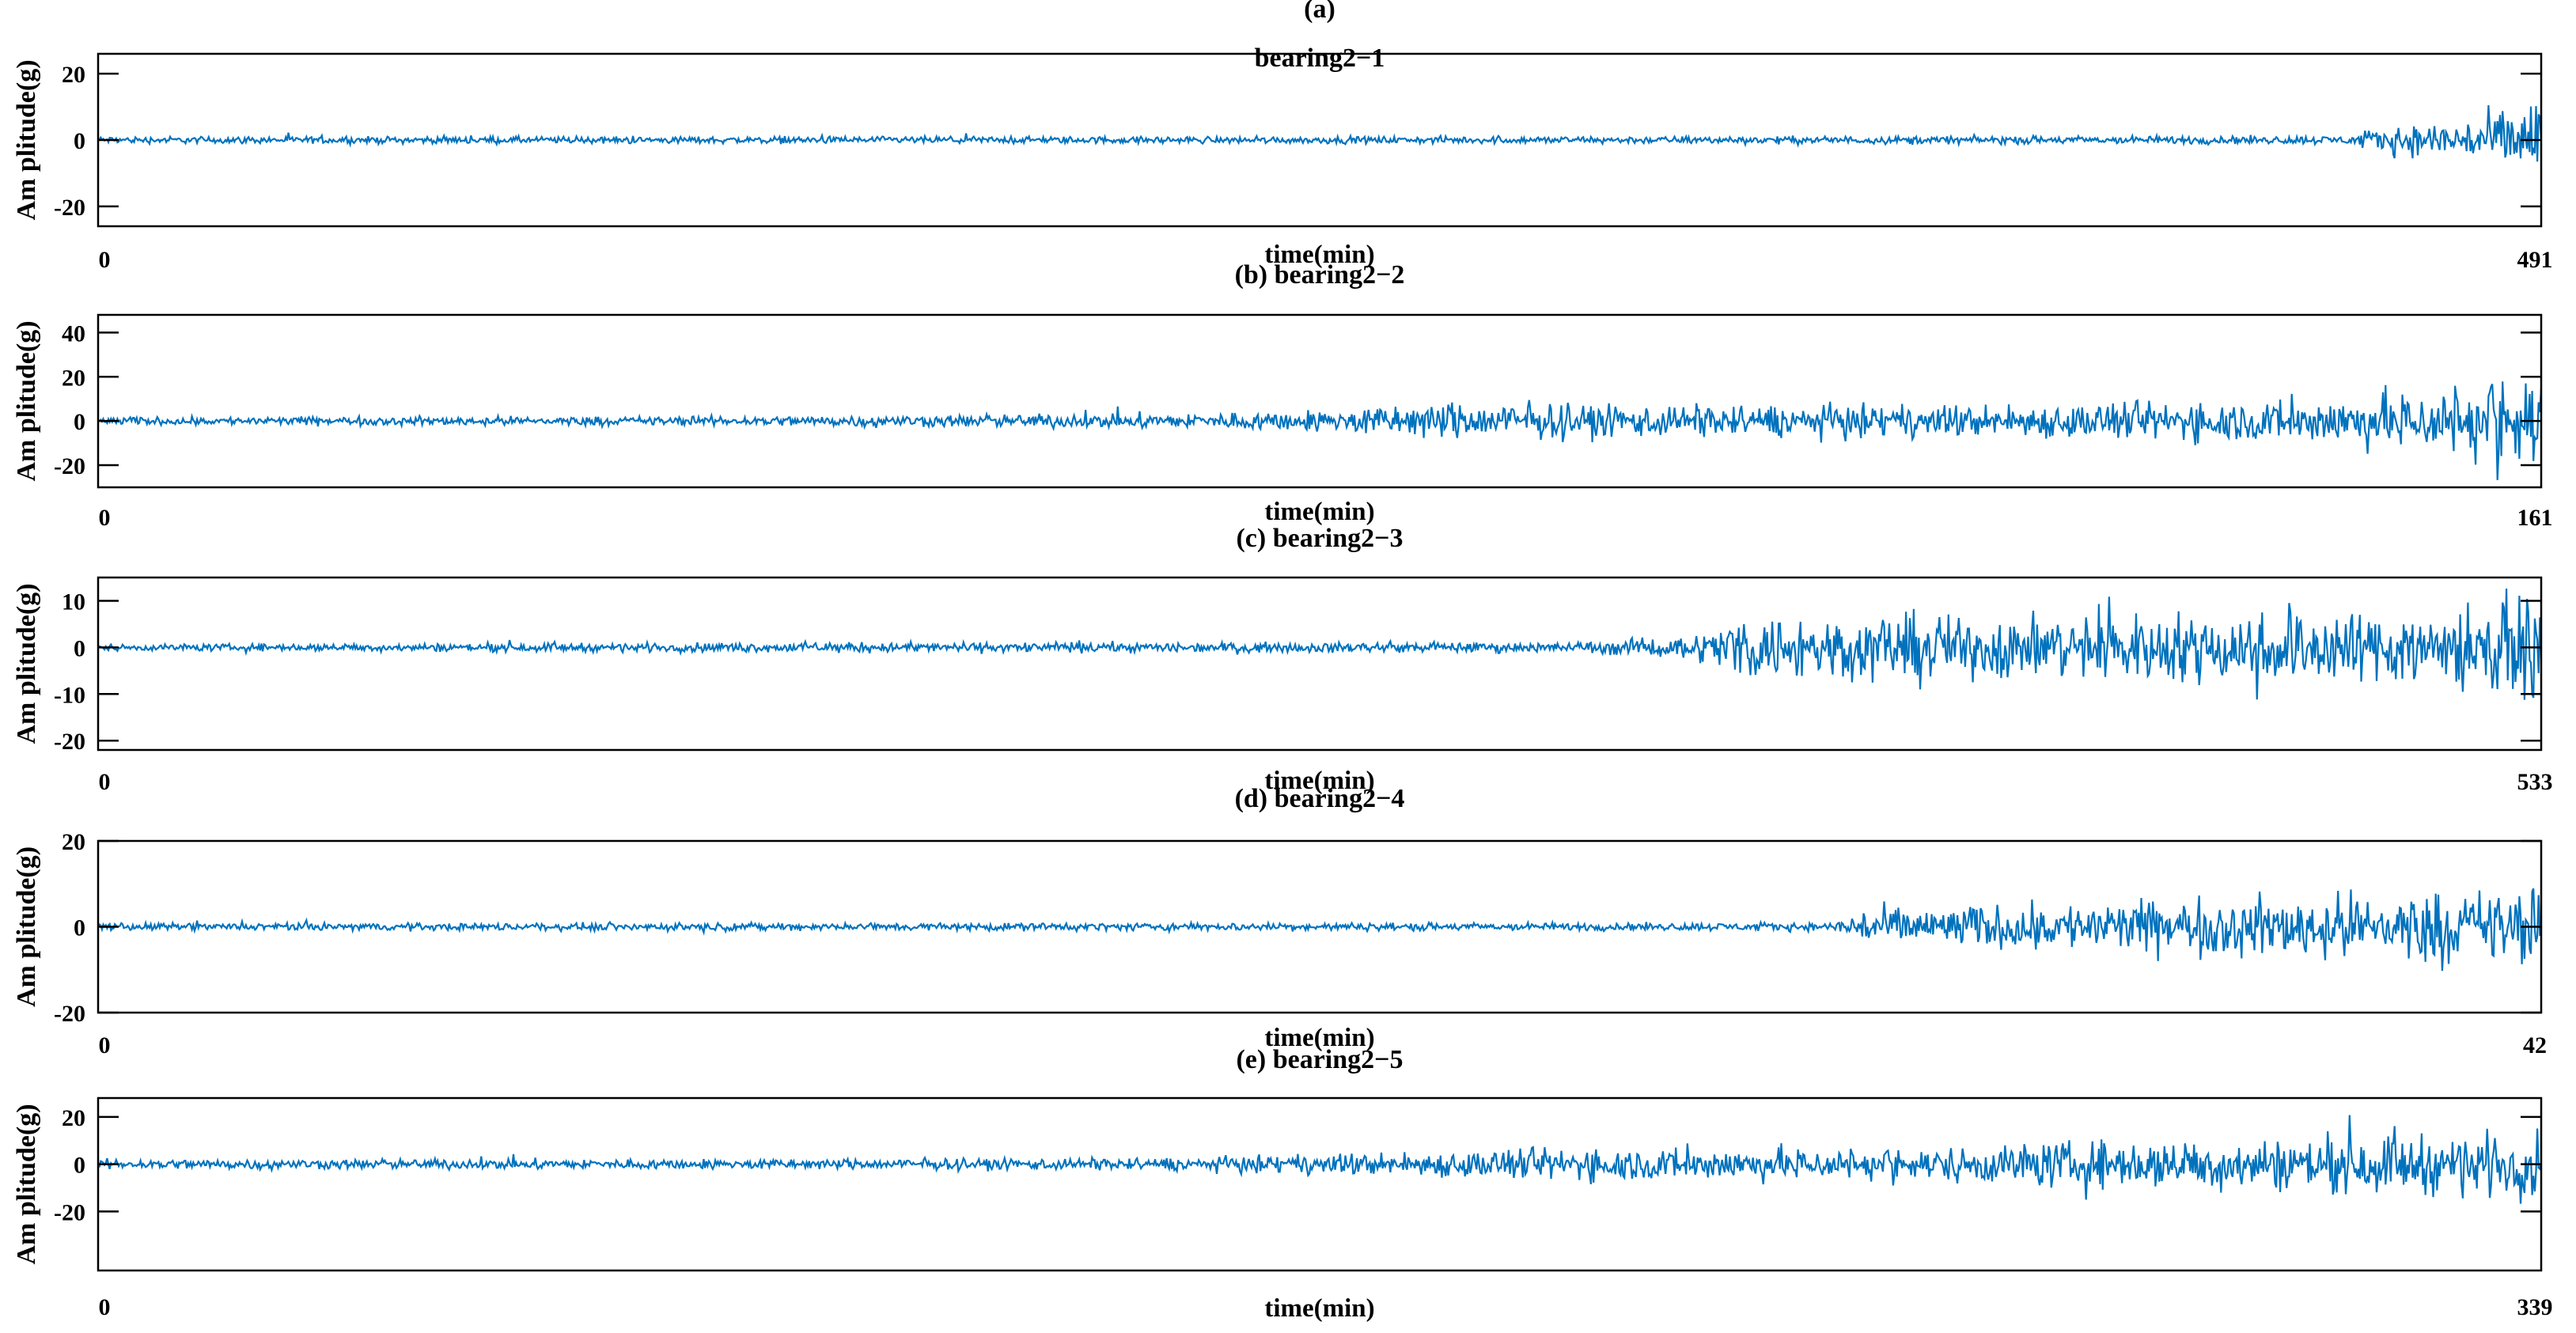 The image size is (2576, 1333). I want to click on x-axis-label-5: time(min), so click(1319, 1308).